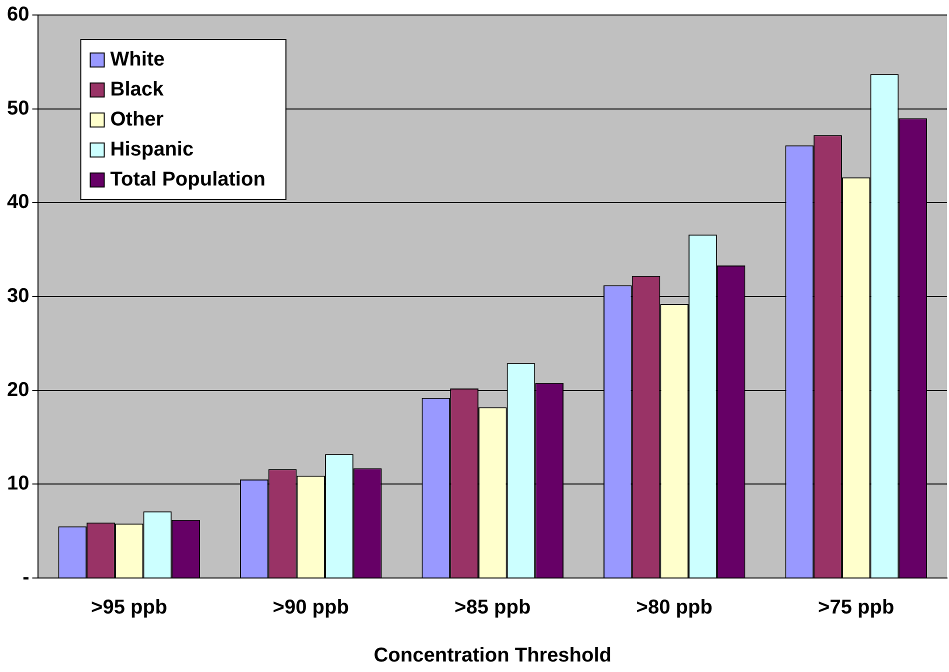  What do you see at coordinates (18, 202) in the screenshot?
I see `y-tick-label: 40` at bounding box center [18, 202].